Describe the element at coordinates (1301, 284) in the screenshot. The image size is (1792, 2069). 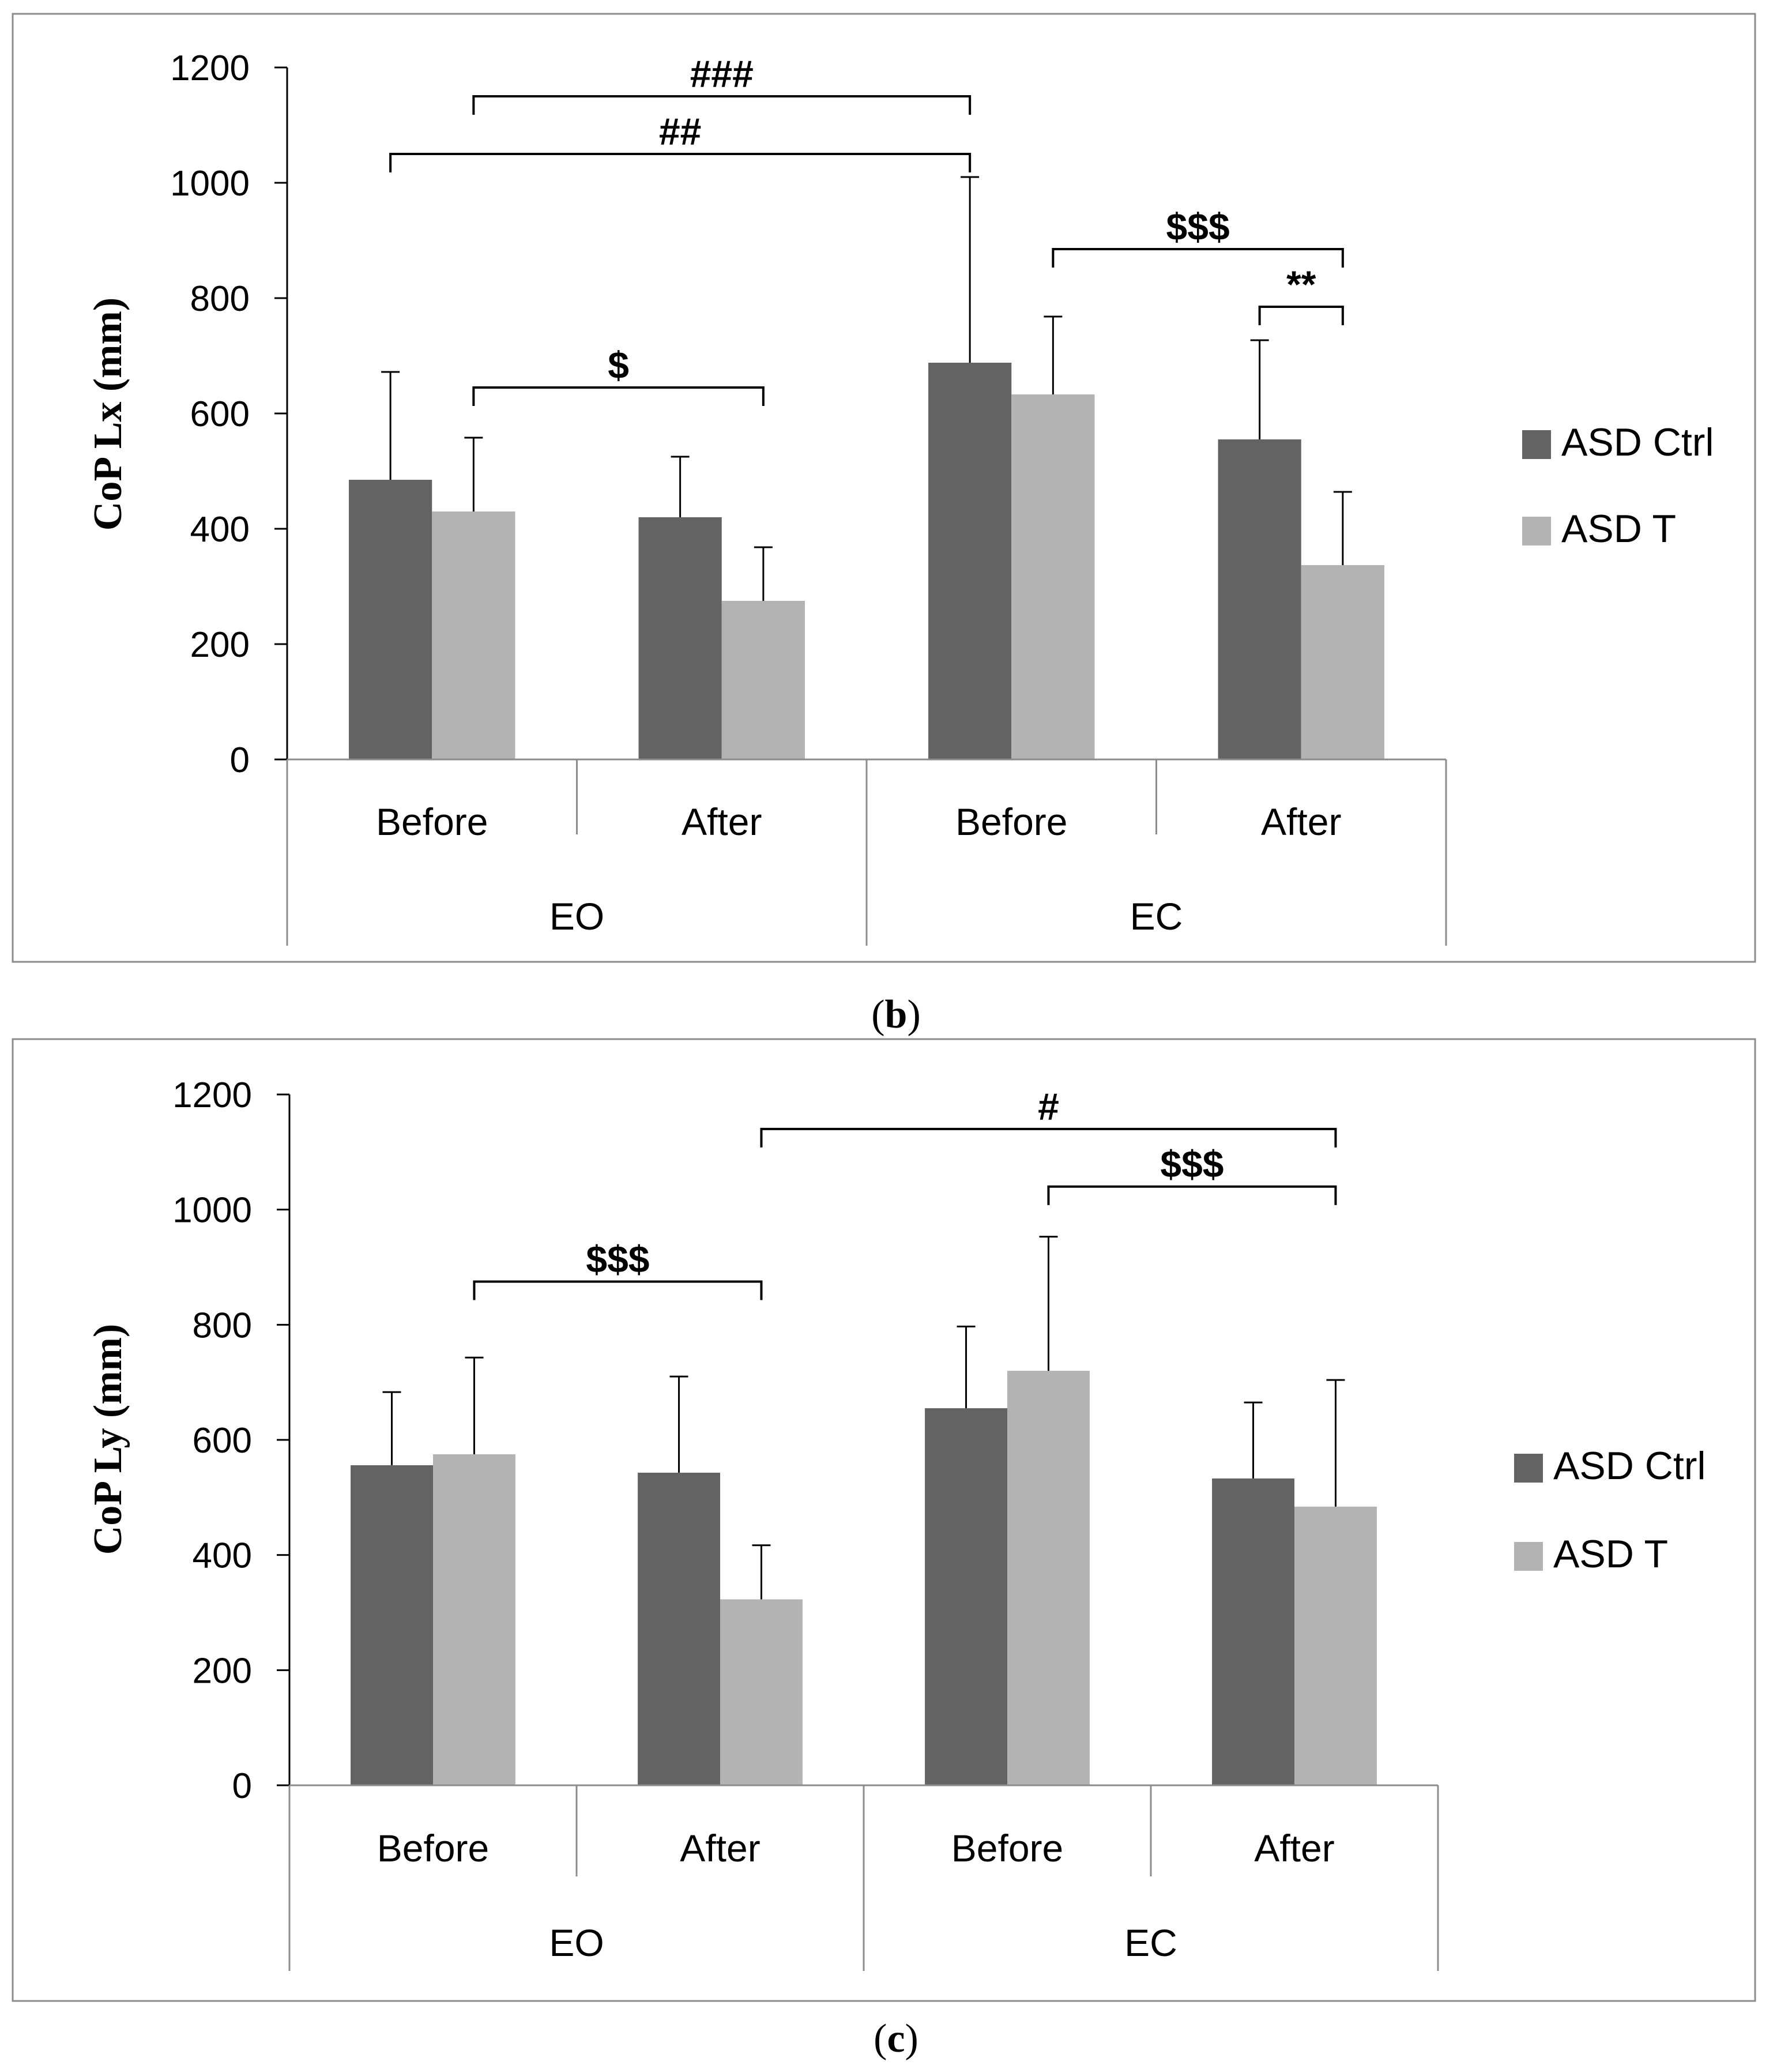
I see `significance-label: **` at that location.